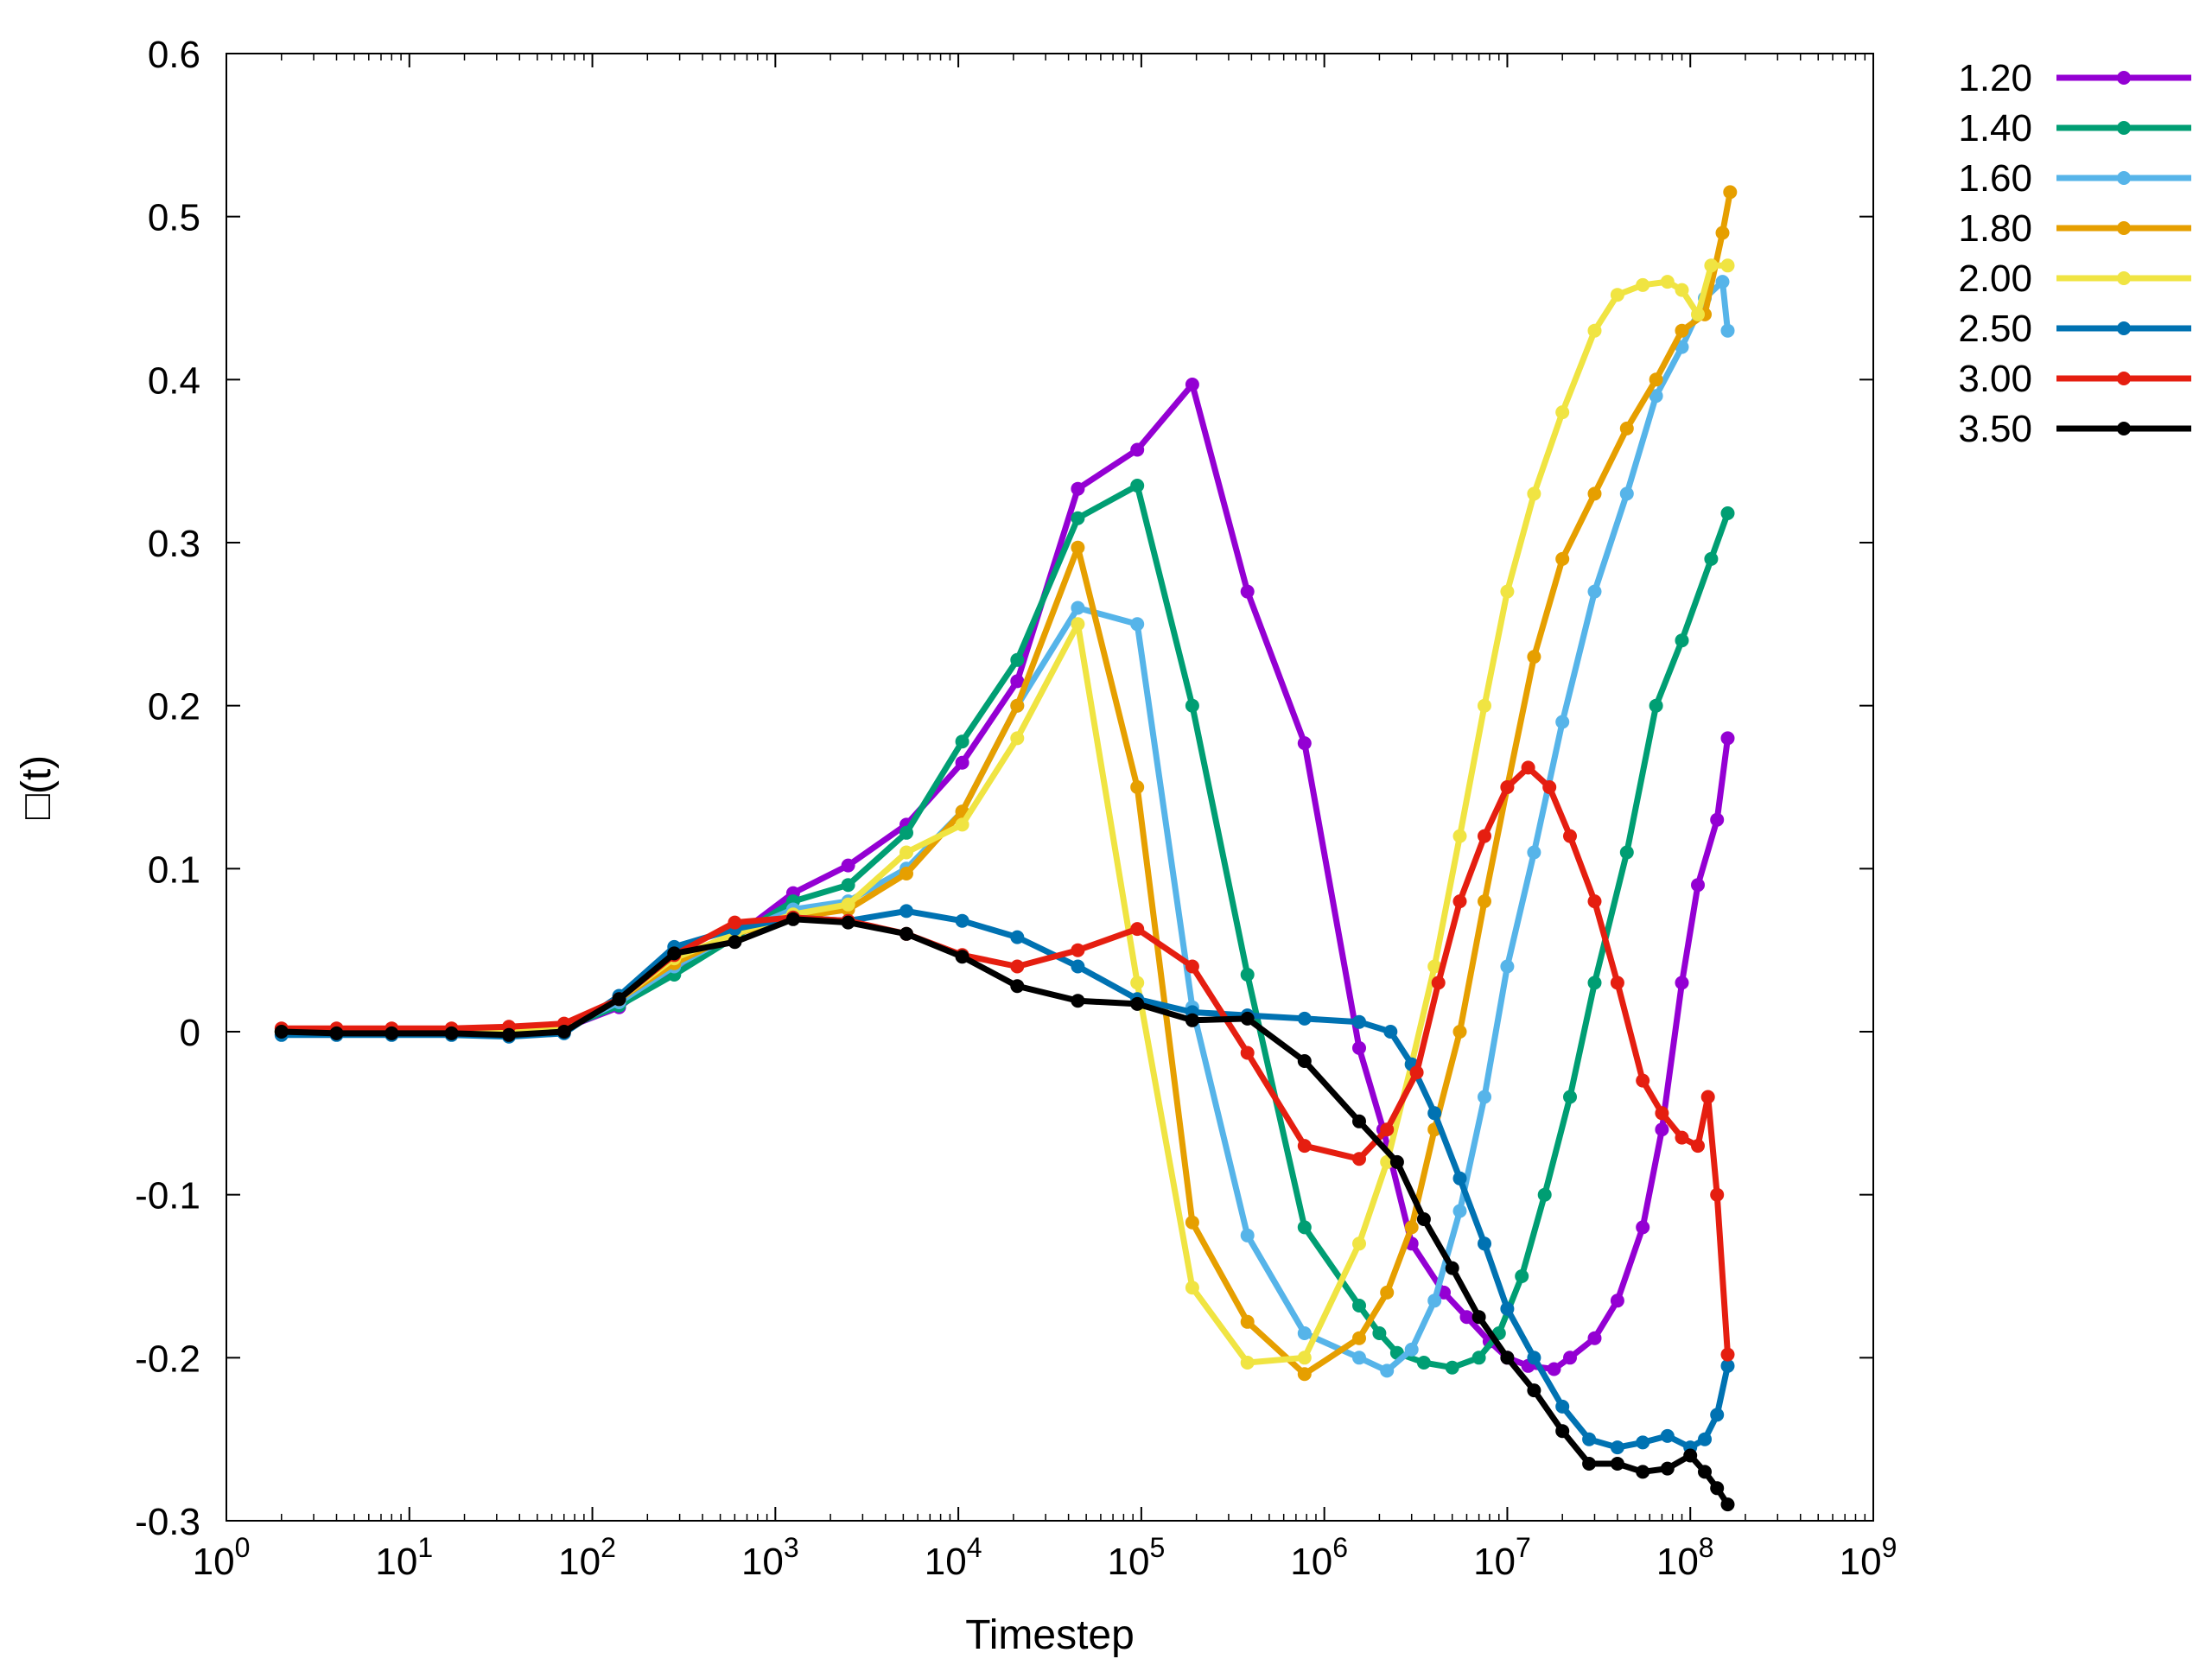 This screenshot has height=1659, width=2212. I want to click on legend-item: 1.60, so click(2074, 178).